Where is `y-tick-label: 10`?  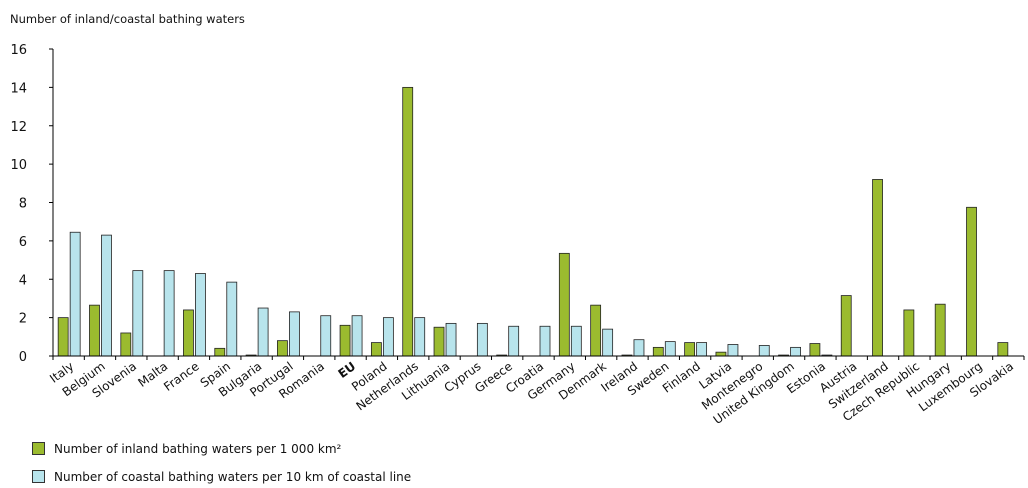
y-tick-label: 10 is located at coordinates (18, 165).